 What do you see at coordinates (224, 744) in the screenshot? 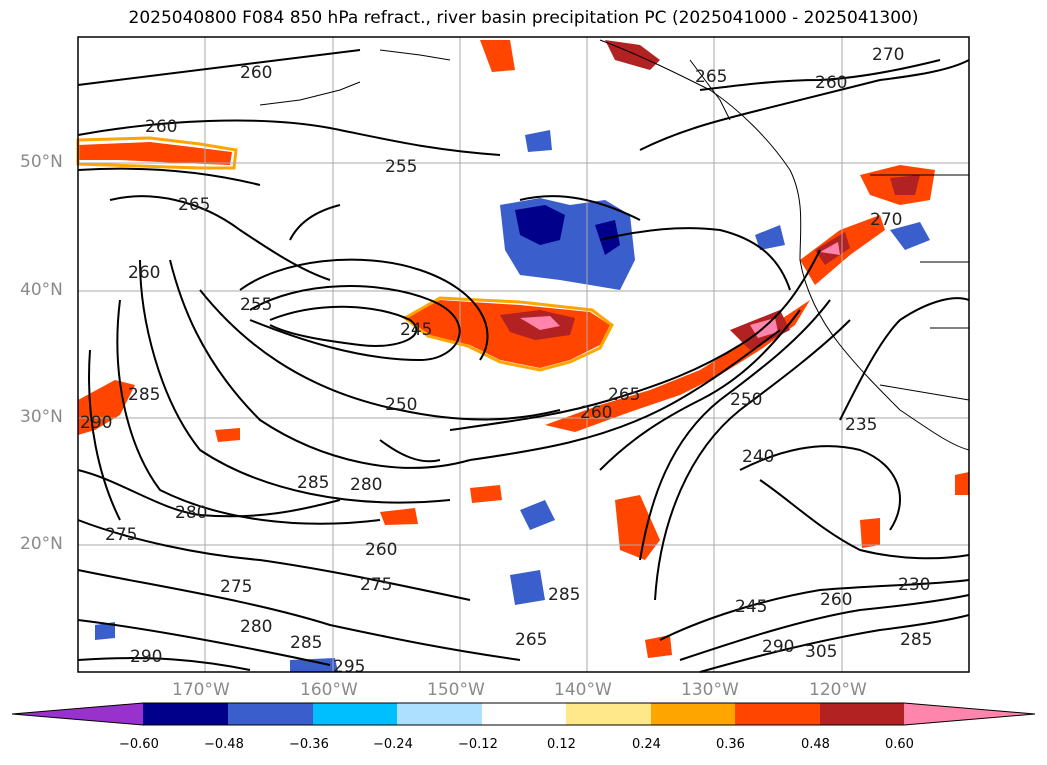
I see `colorbar-tick-label: −0.48` at bounding box center [224, 744].